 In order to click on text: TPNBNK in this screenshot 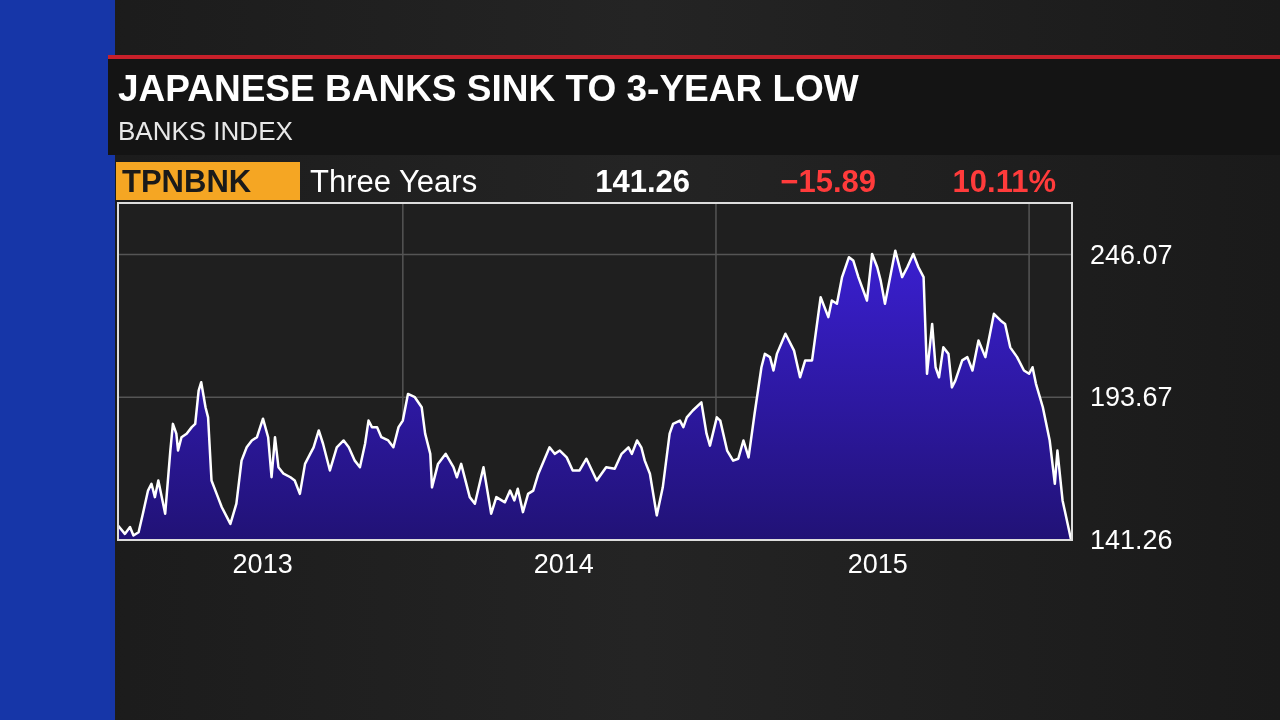, I will do `click(187, 181)`.